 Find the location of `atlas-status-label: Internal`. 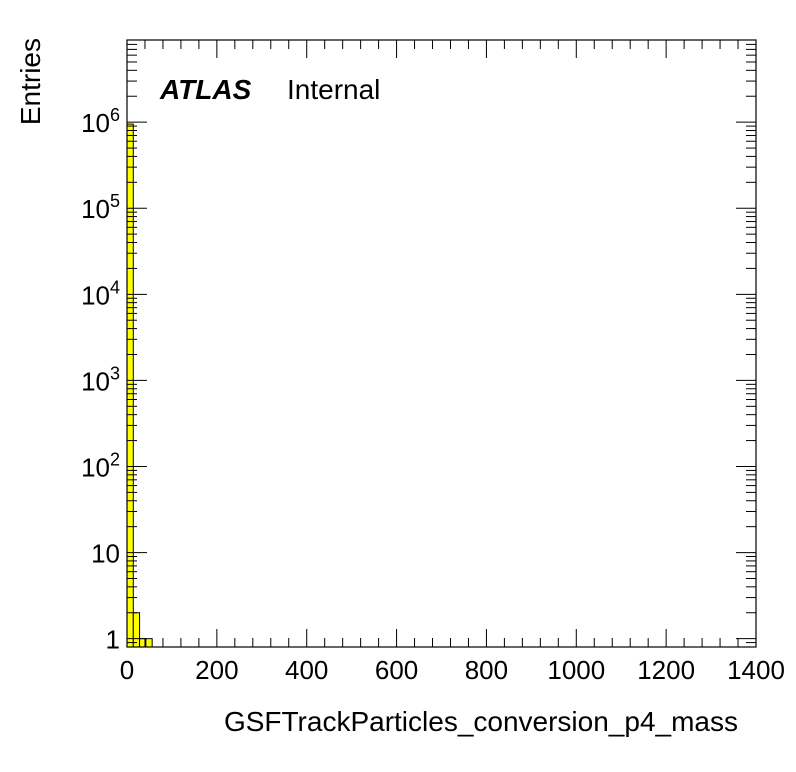

atlas-status-label: Internal is located at coordinates (333, 89).